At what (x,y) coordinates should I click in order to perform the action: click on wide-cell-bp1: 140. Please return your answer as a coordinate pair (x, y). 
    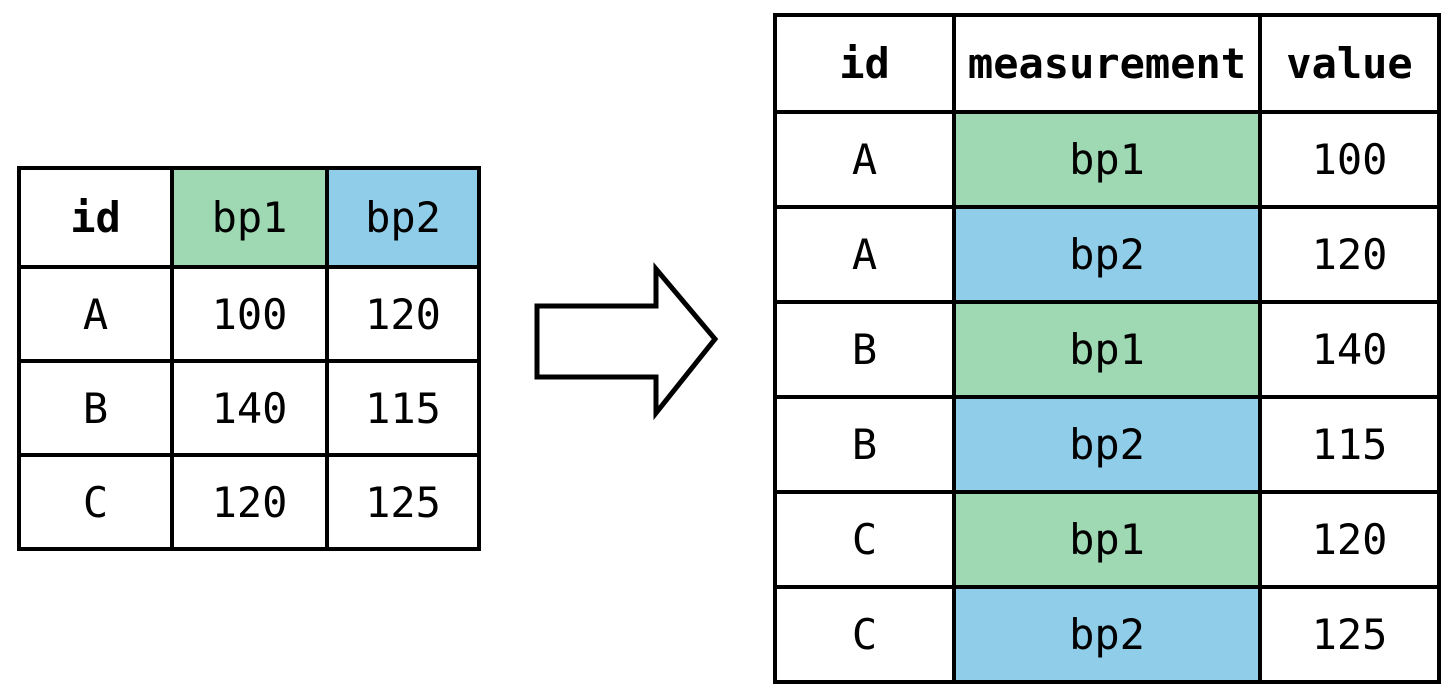
    Looking at the image, I should click on (249, 408).